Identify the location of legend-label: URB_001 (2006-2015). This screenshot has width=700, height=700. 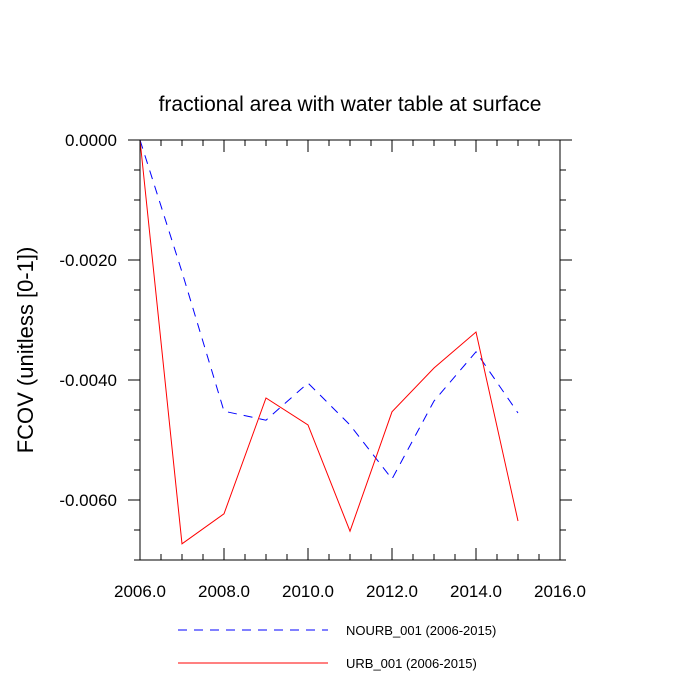
(411, 663).